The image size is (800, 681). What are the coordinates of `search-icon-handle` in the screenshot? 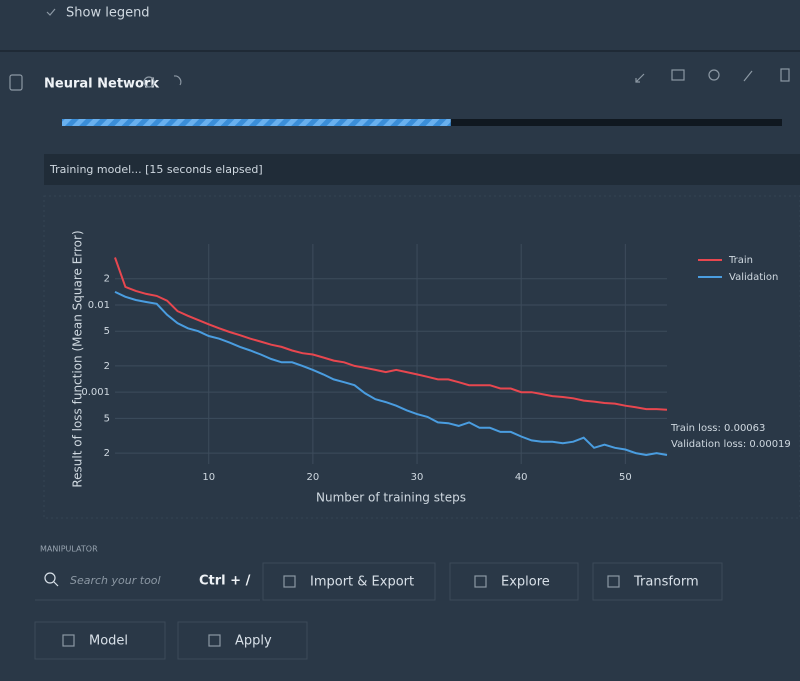 It's located at (56, 584).